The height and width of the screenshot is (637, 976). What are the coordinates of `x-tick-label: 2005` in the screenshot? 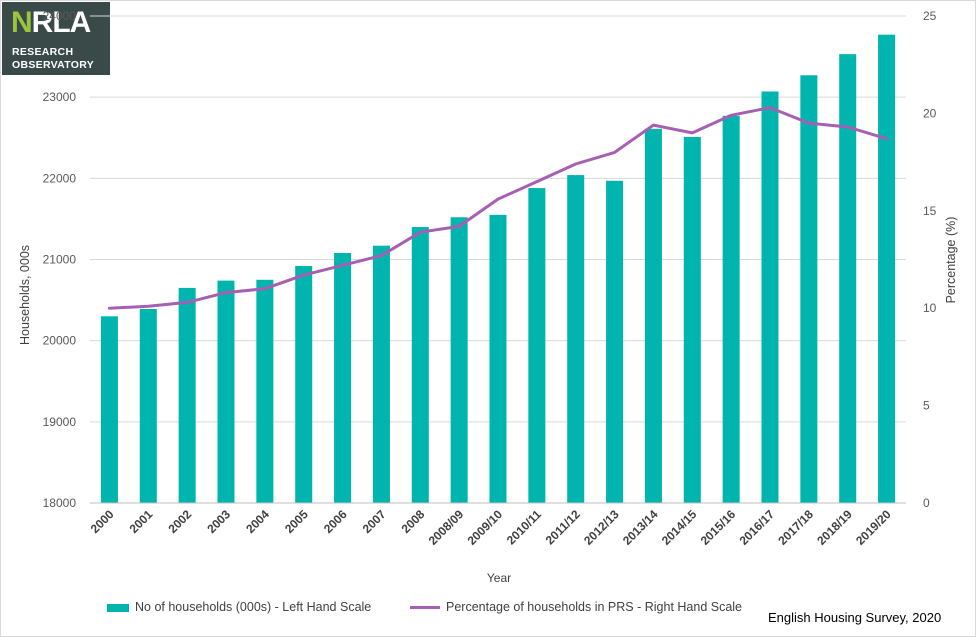 It's located at (296, 521).